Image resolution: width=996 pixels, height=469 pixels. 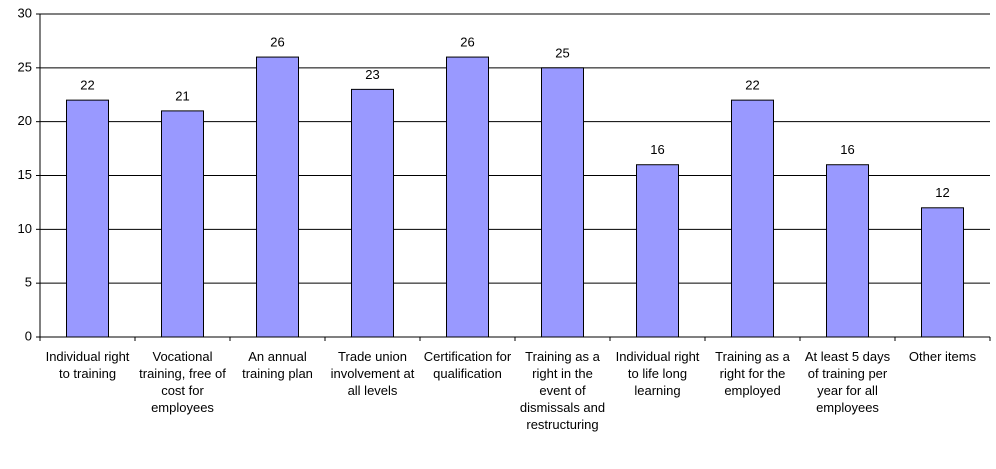 I want to click on y-tick-label: 20, so click(x=25, y=120).